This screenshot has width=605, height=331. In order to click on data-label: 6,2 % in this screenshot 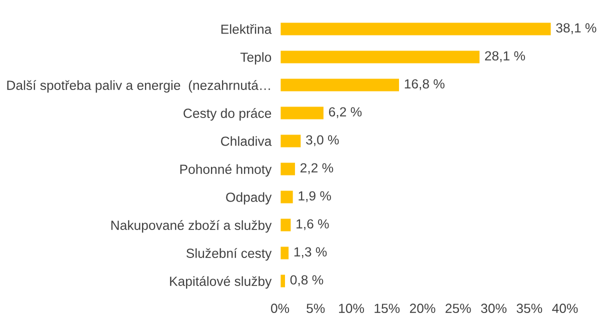, I will do `click(345, 112)`.